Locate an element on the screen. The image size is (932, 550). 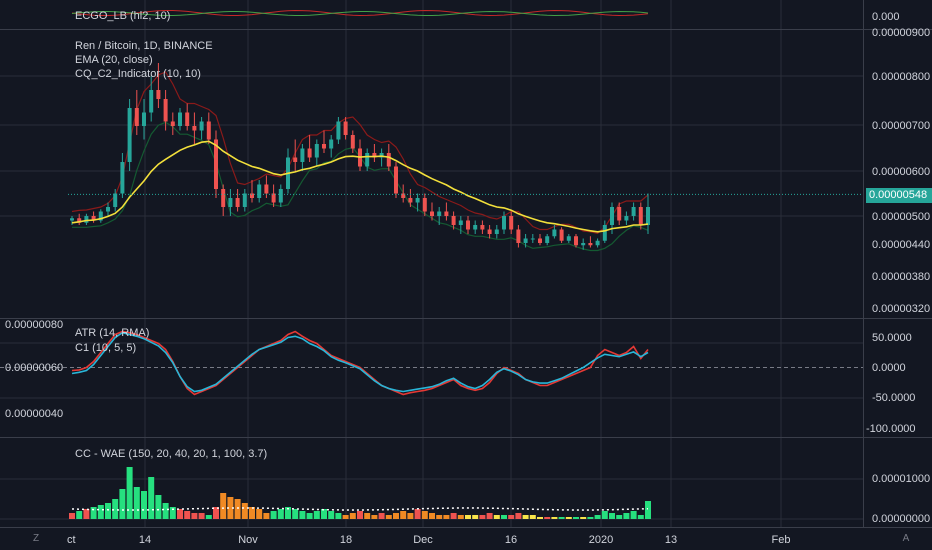
atr-right-tick-2: -50.0000 is located at coordinates (893, 398).